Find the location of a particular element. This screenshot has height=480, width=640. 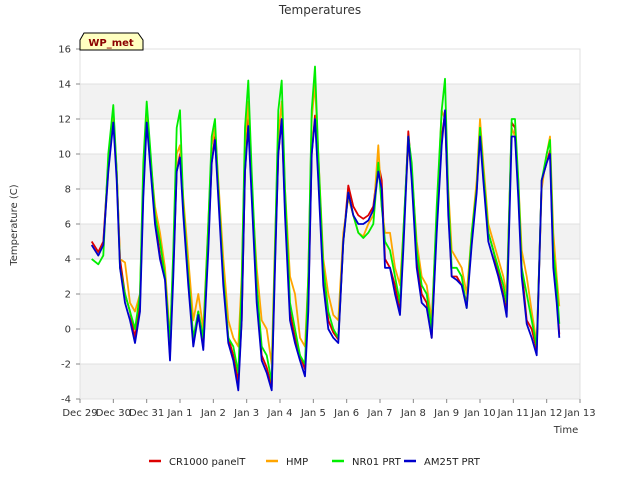

badge-shape is located at coordinates (111, 41).